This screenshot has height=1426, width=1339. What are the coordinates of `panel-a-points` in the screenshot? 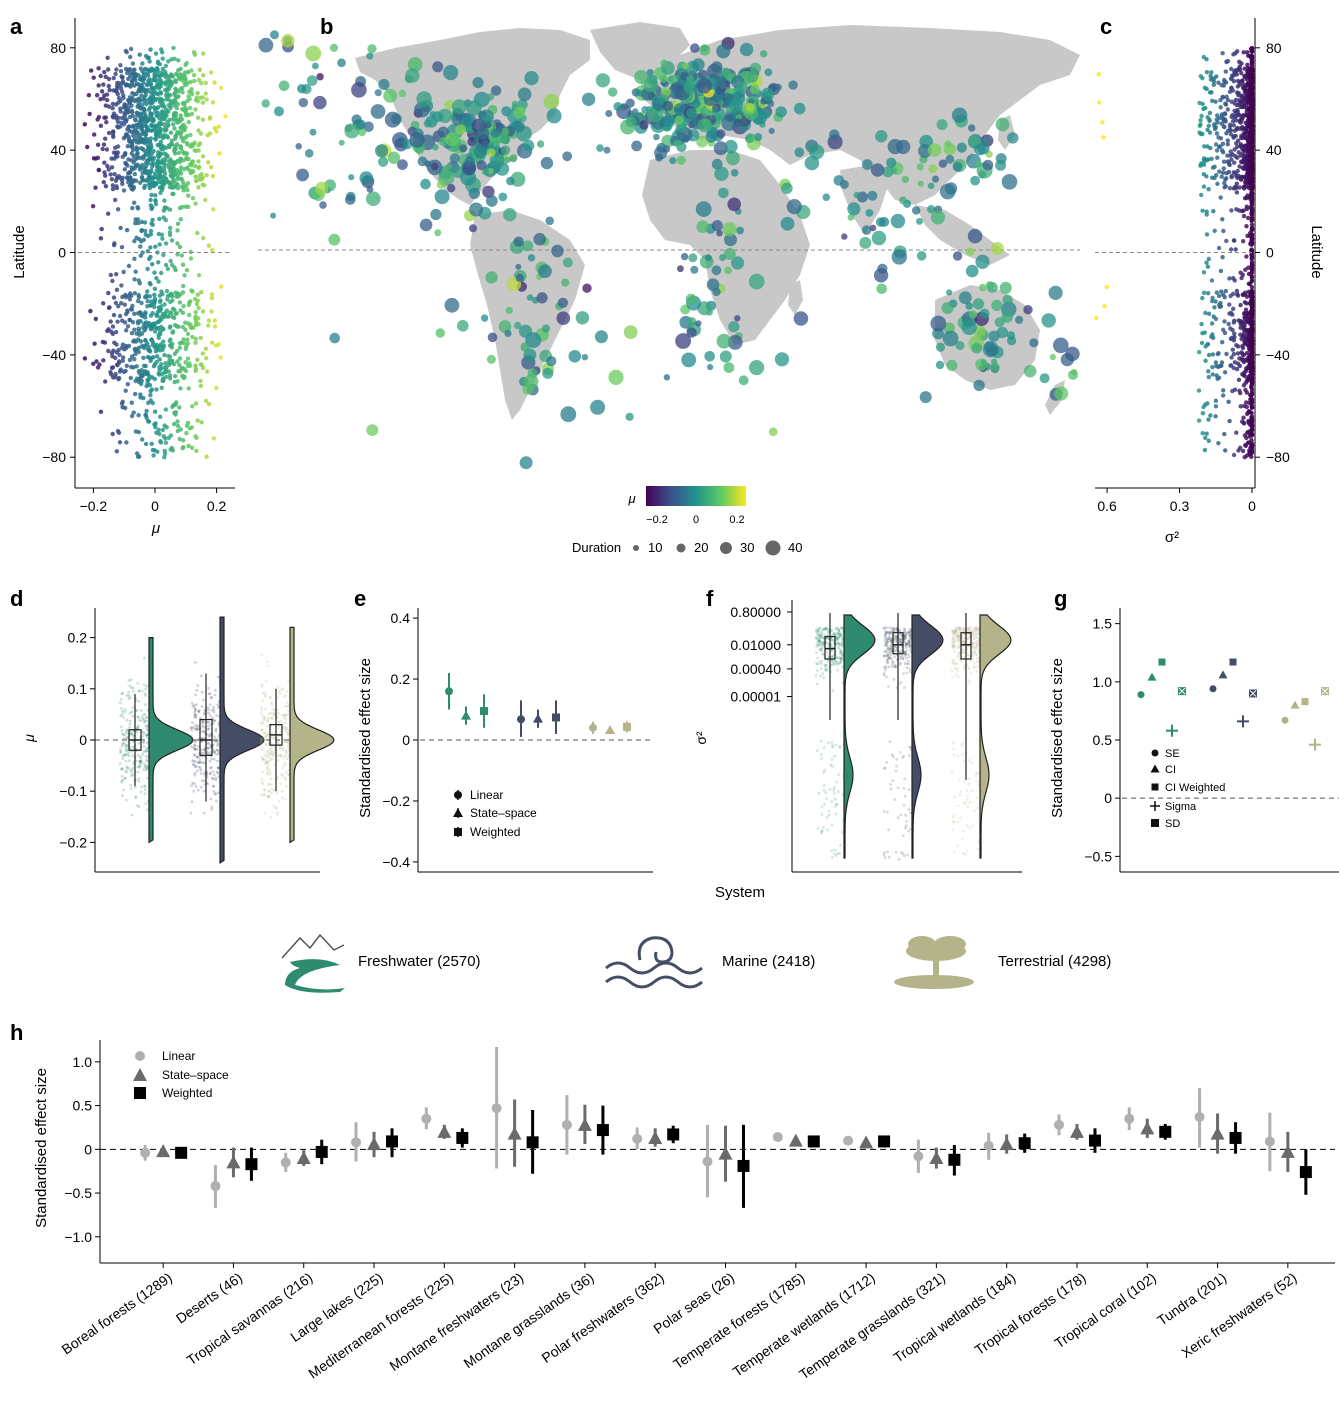 It's located at (155, 252).